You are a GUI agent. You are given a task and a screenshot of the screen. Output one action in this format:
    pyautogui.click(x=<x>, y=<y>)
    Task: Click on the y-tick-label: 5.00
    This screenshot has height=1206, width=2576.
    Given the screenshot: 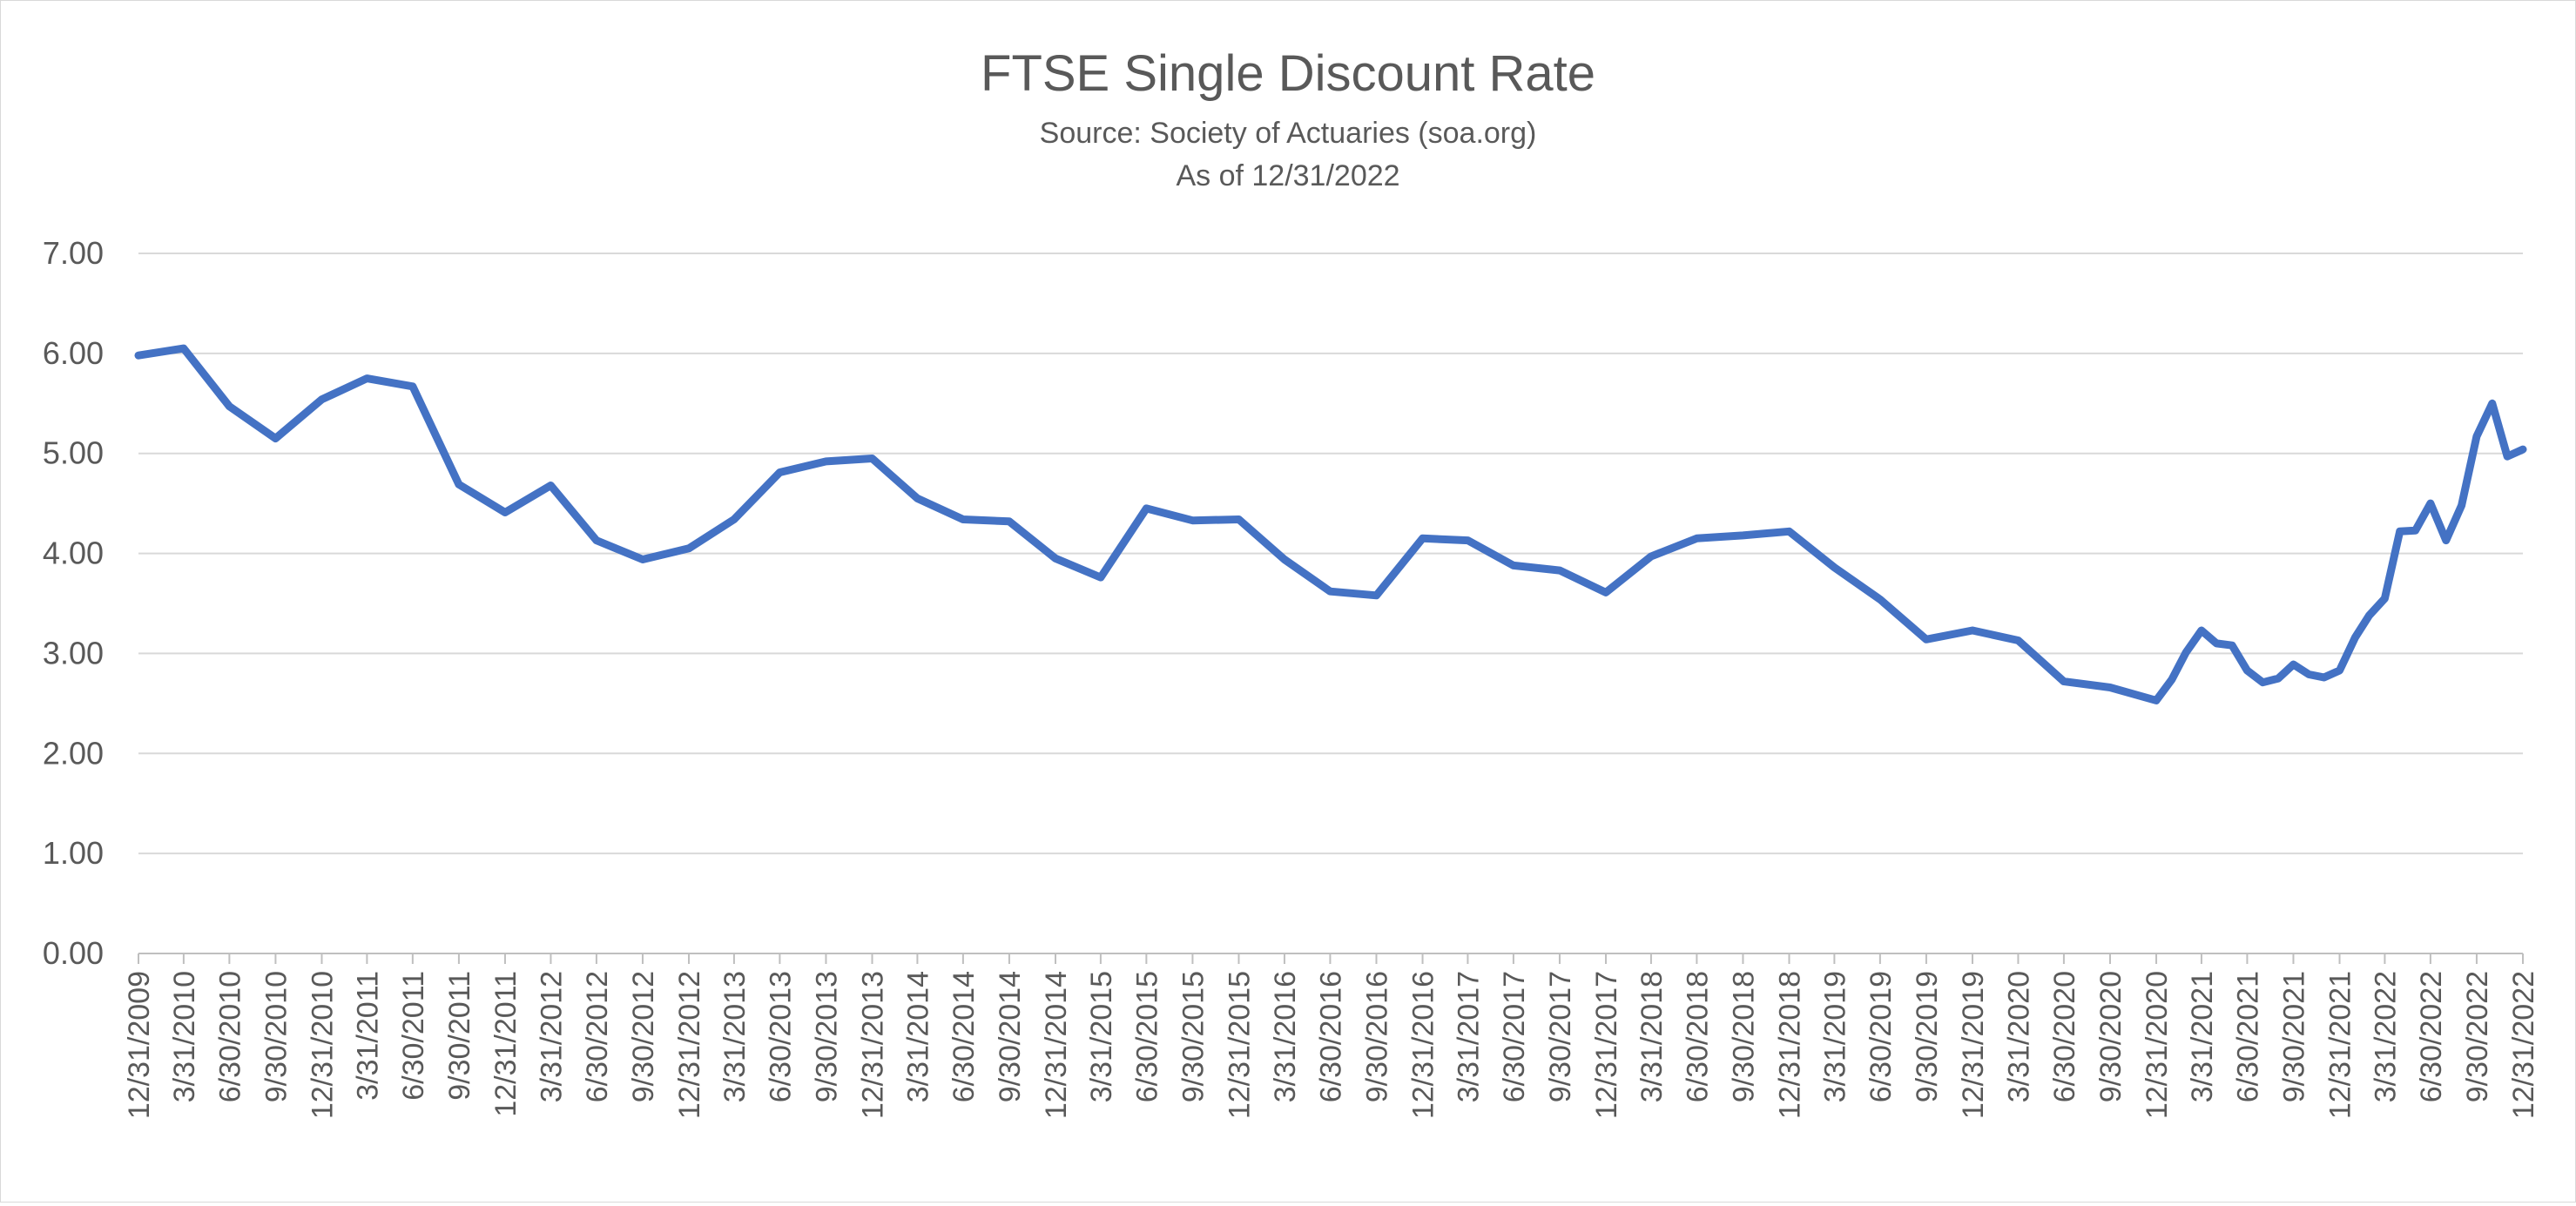 What is the action you would take?
    pyautogui.click(x=73, y=453)
    